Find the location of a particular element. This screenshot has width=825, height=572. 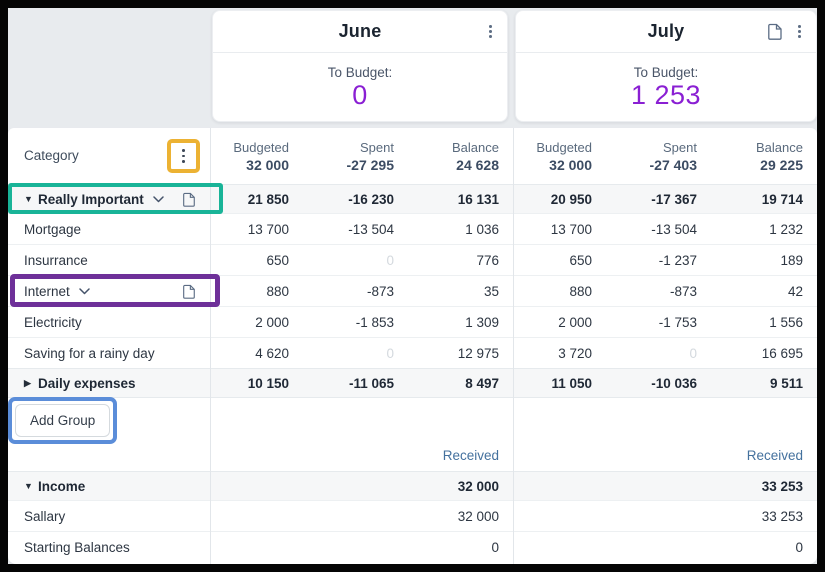

budgeted-cell-june: 880 is located at coordinates (277, 291).